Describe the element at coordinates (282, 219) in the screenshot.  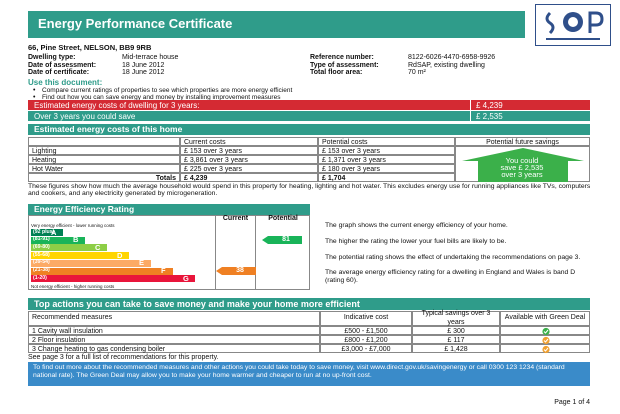
I see `rating-col: Potential` at that location.